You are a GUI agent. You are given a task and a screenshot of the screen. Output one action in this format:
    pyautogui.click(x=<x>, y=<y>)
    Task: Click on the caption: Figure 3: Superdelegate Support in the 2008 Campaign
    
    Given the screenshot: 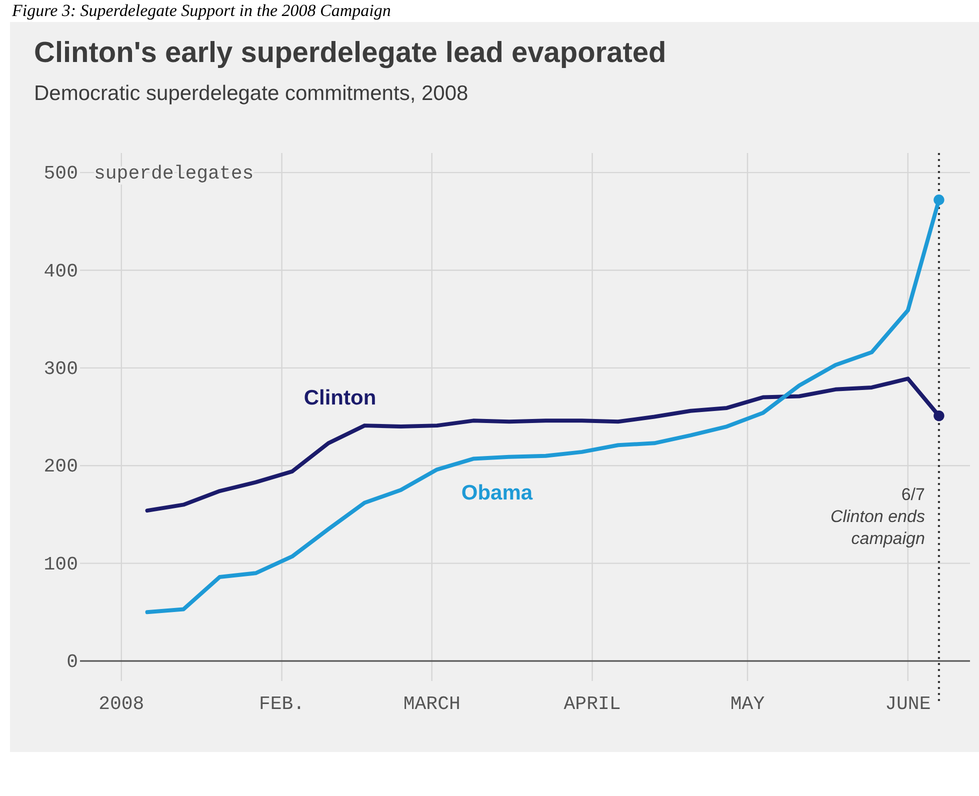 What is the action you would take?
    pyautogui.click(x=201, y=10)
    